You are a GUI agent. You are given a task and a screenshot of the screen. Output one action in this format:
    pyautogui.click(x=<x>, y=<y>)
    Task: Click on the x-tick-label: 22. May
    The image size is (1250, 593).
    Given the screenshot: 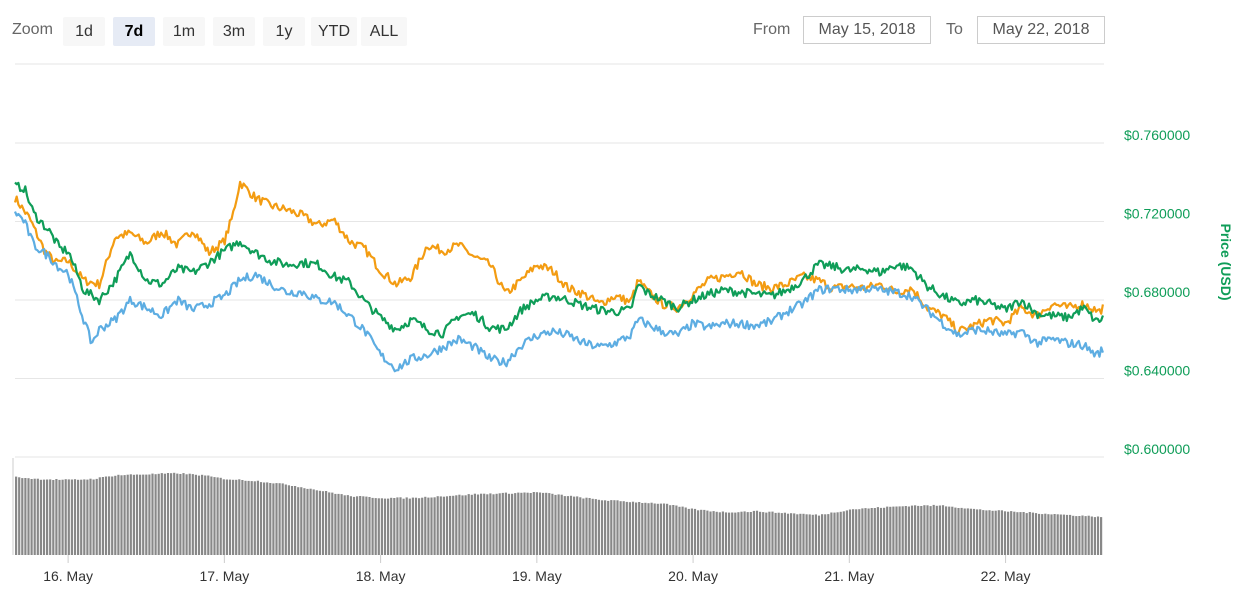 What is the action you would take?
    pyautogui.click(x=1006, y=576)
    